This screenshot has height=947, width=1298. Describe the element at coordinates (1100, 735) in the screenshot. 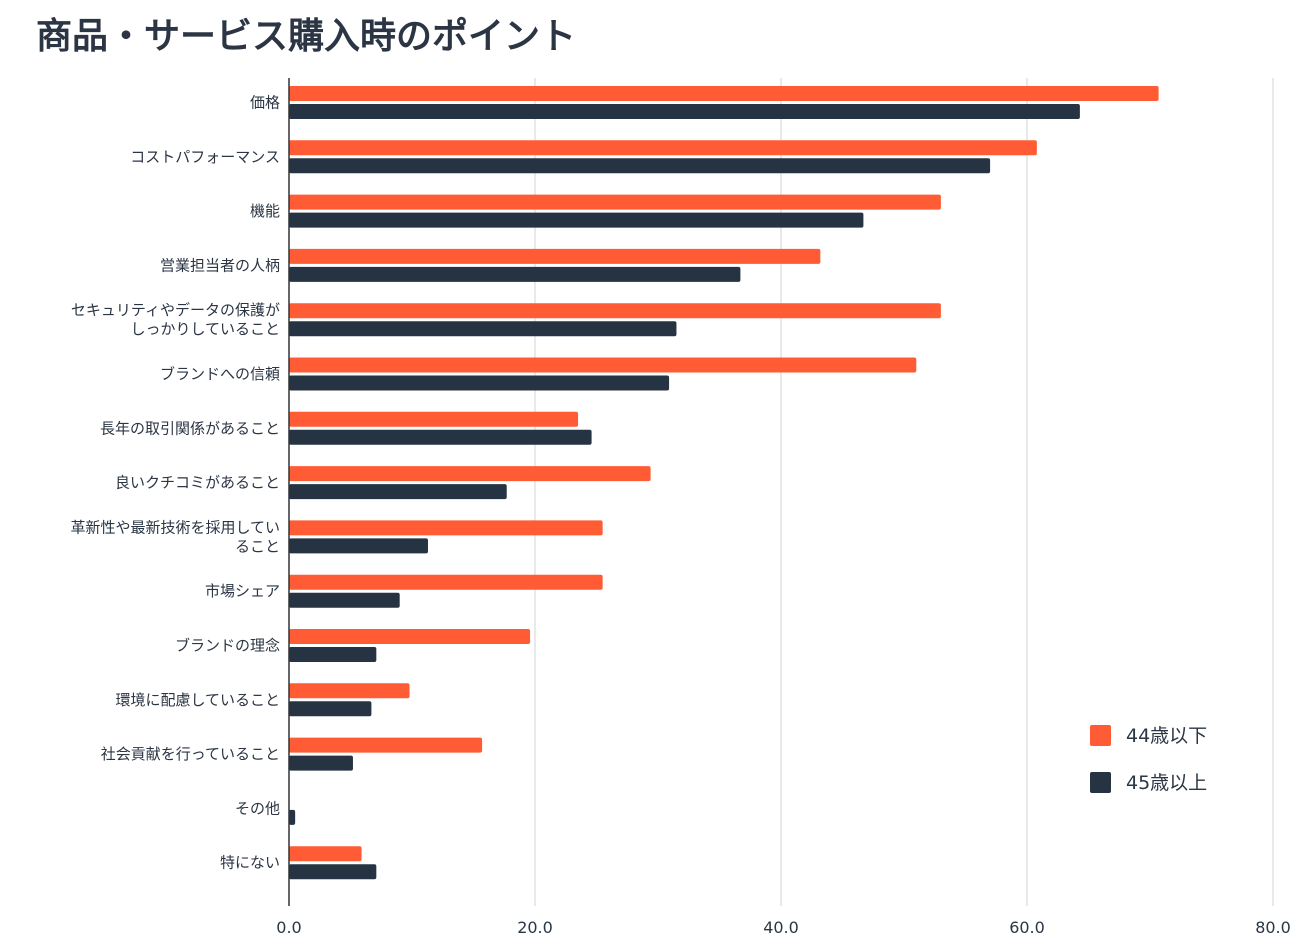

I see `legend-swatch-under44` at that location.